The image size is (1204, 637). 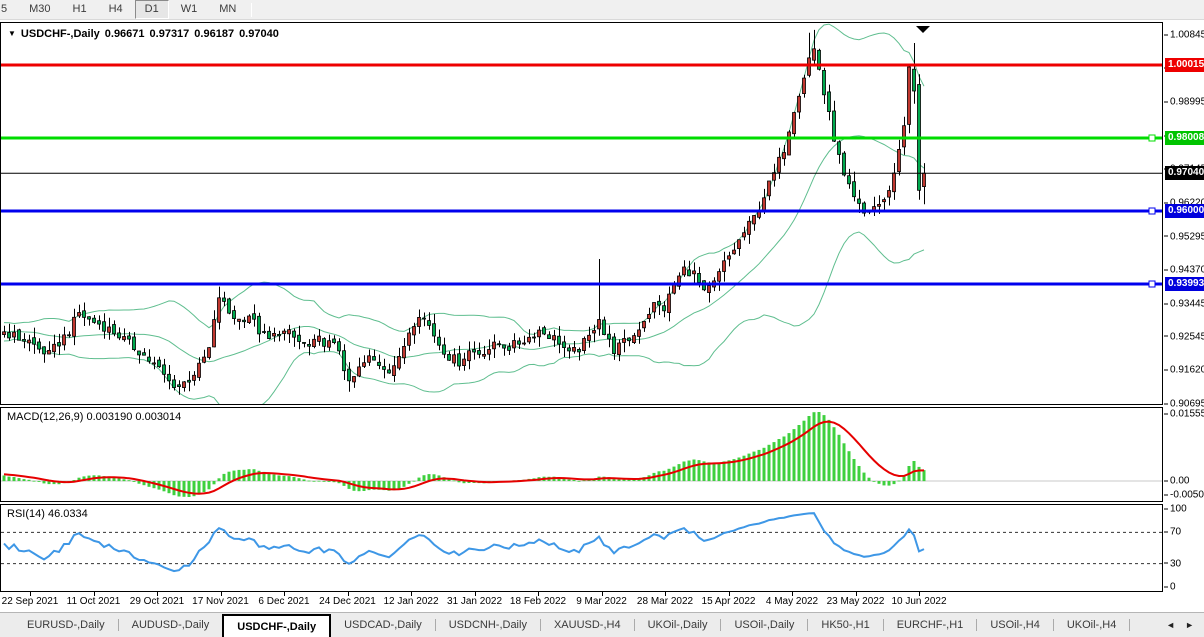 I want to click on price-level-tag-0.98008: 0.98008, so click(x=1184, y=137).